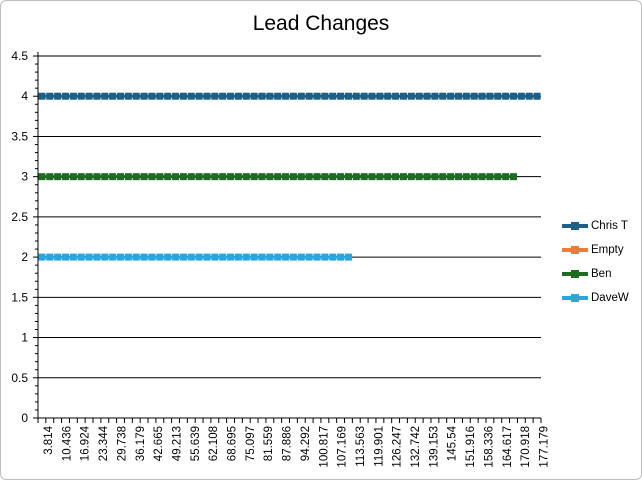 The width and height of the screenshot is (642, 480). I want to click on legend-label: Ben, so click(601, 274).